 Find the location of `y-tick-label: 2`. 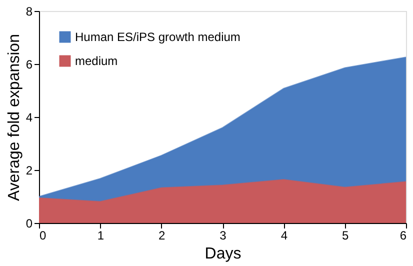

y-tick-label: 2 is located at coordinates (29, 171).